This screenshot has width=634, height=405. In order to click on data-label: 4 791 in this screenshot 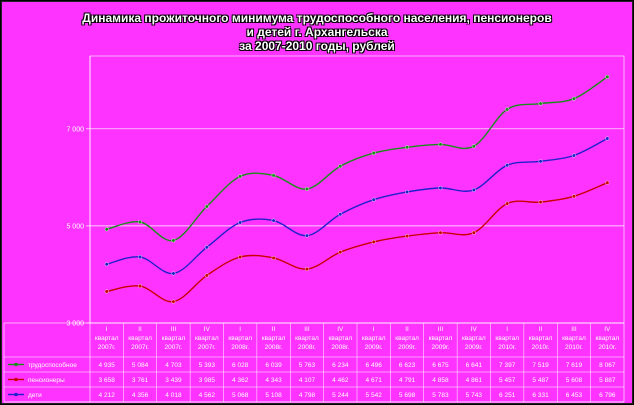, I will do `click(407, 380)`.